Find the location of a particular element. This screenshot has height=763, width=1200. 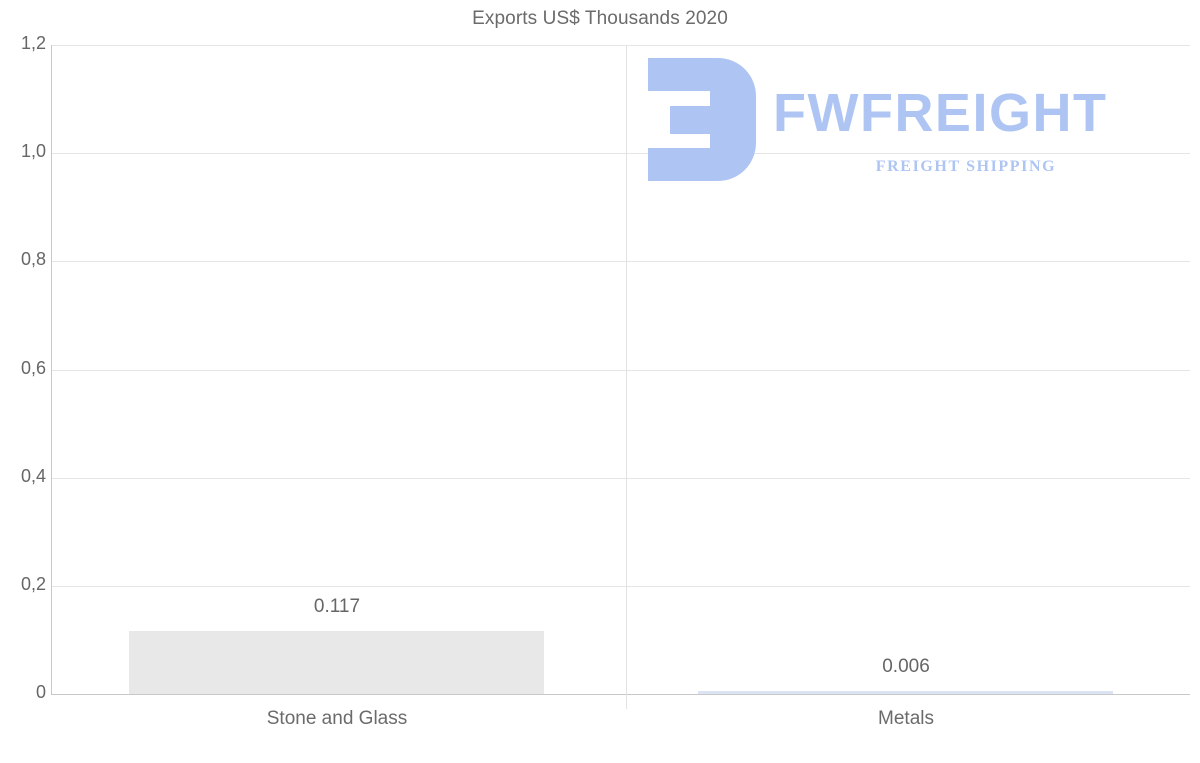

y-axis-tick-label: 1,0 is located at coordinates (33, 151).